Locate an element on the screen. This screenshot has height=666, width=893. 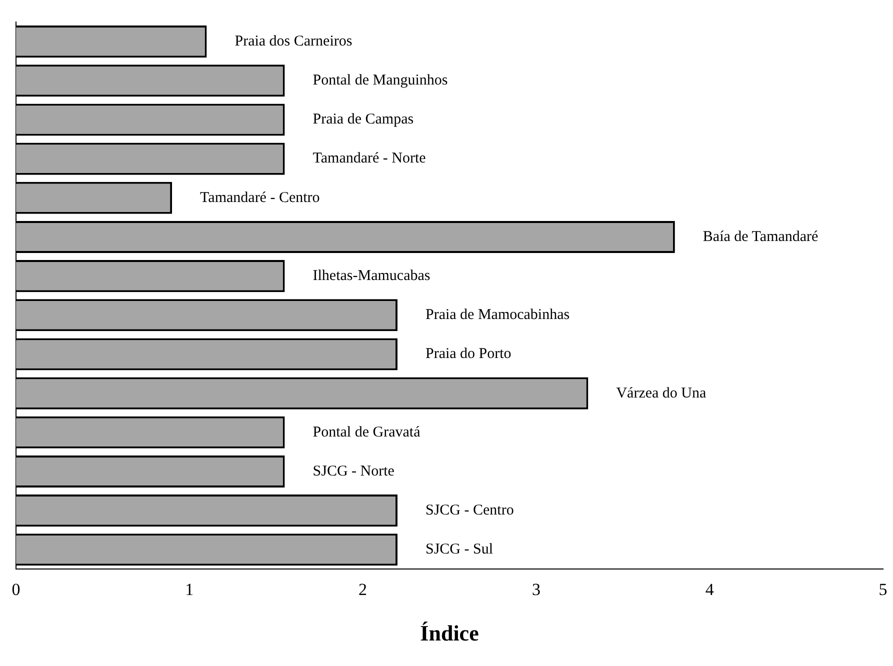
x-tick-label: 2 is located at coordinates (363, 589).